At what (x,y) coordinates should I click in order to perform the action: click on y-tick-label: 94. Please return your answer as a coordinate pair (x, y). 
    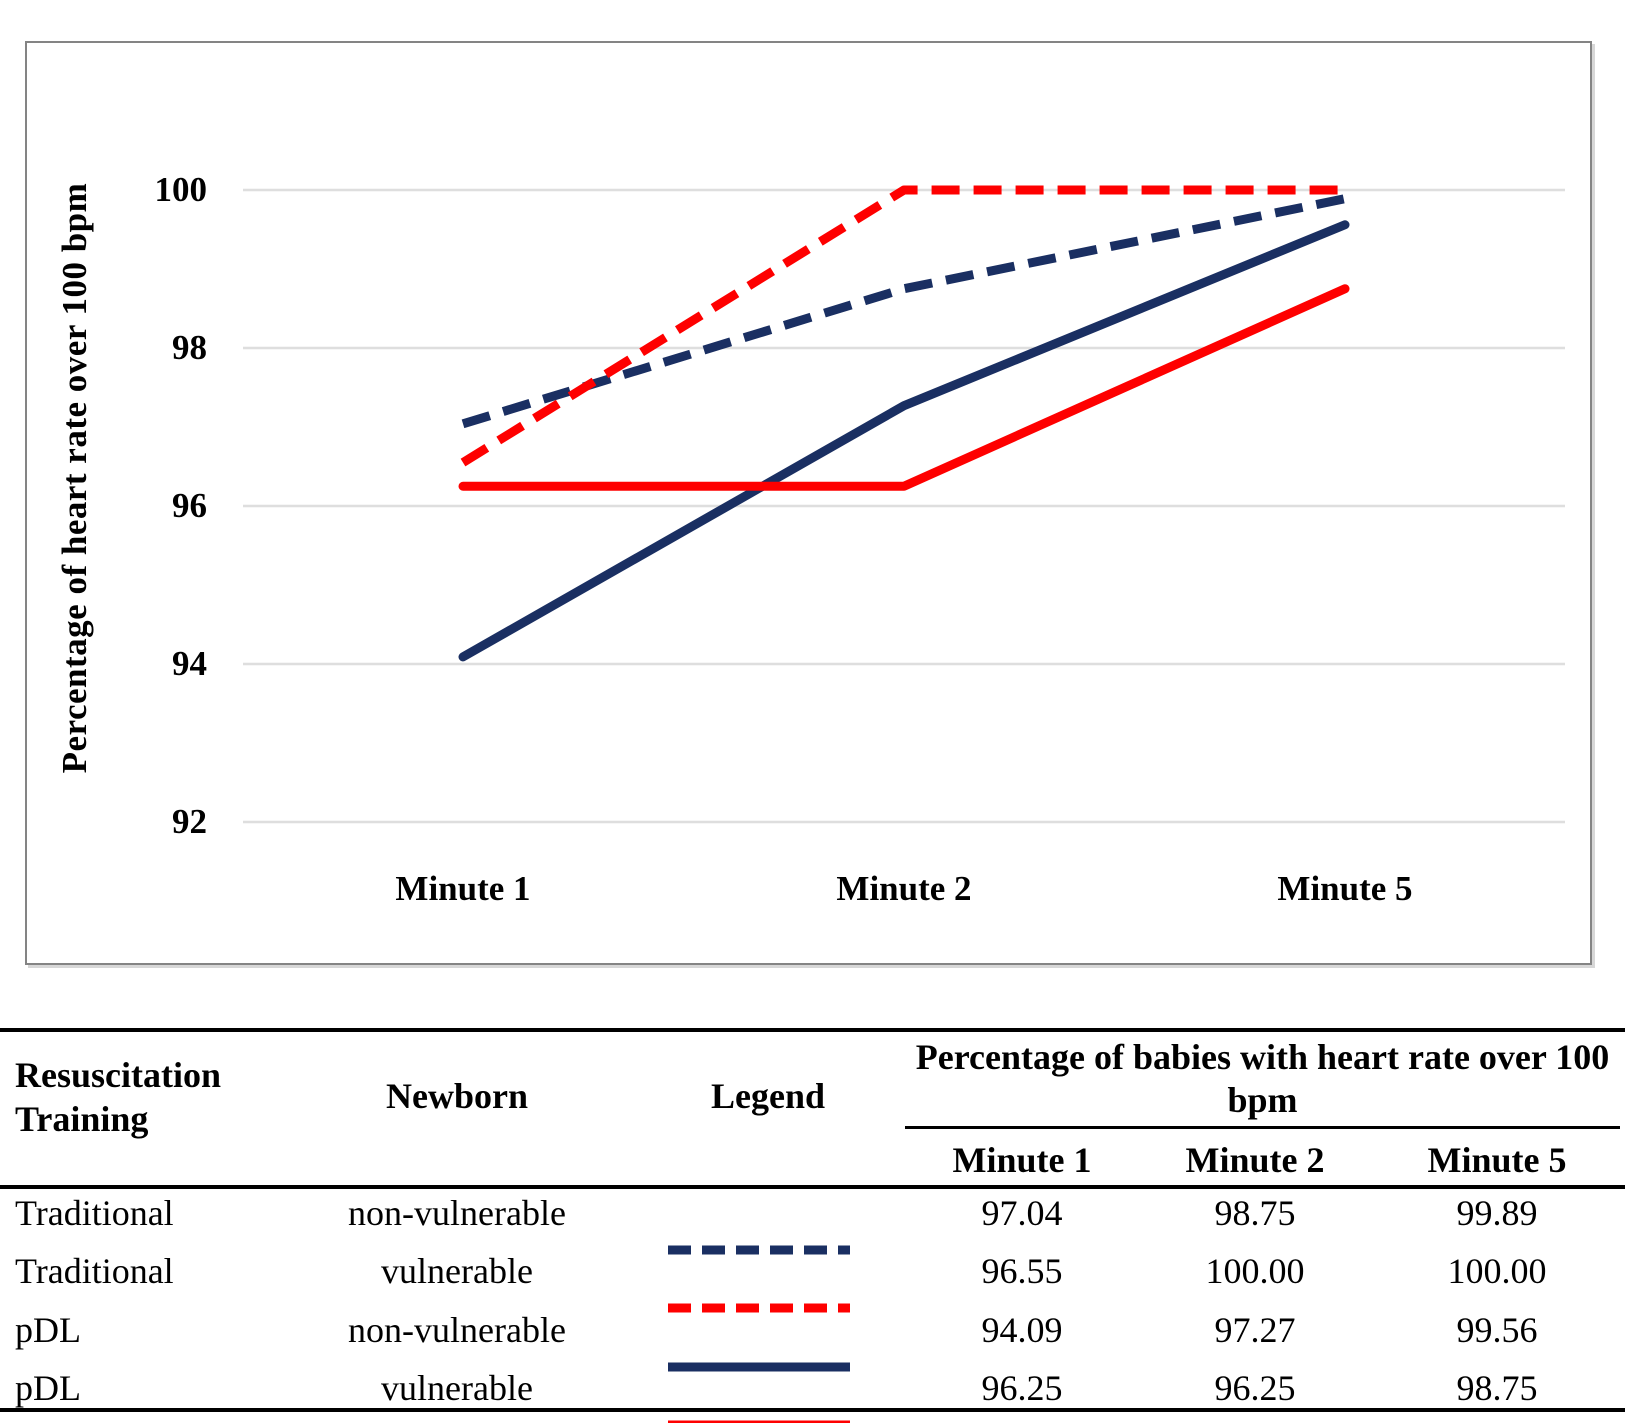
    Looking at the image, I should click on (189, 663).